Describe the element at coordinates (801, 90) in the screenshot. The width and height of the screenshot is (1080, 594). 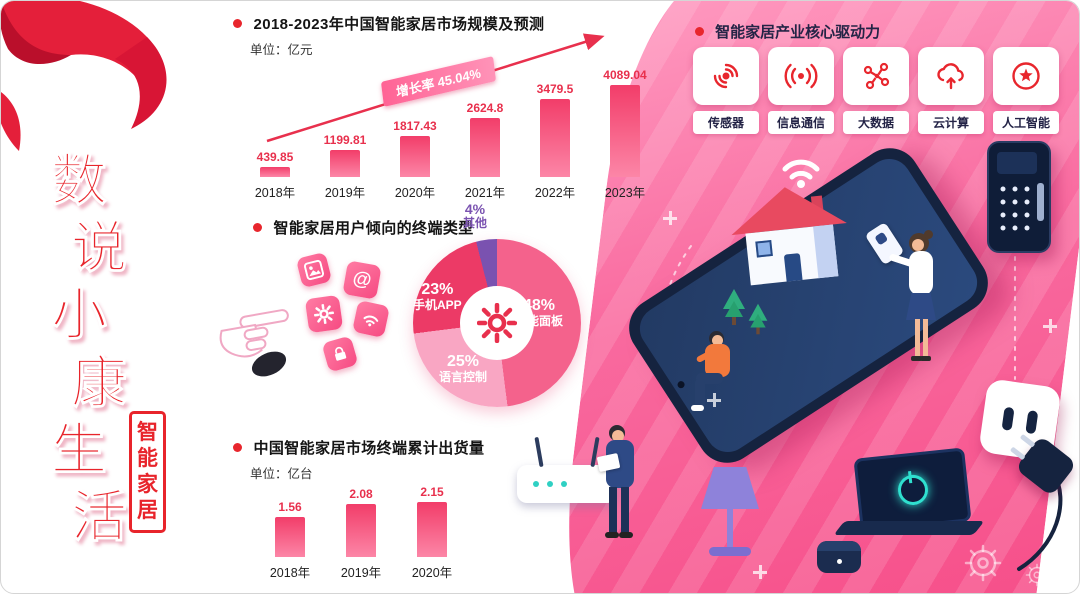
I see `driver-communication: 信息通信` at that location.